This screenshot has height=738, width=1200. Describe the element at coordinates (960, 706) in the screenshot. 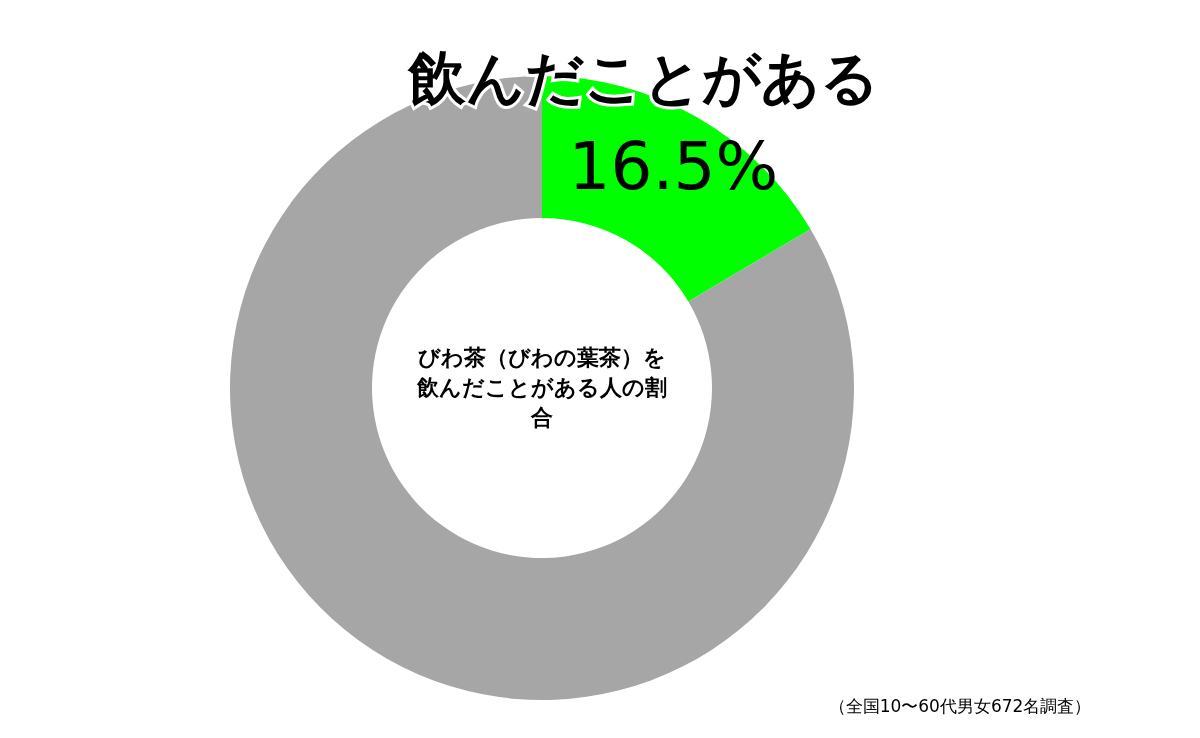

I see `text: （全国10〜60代男女672名調査）` at that location.